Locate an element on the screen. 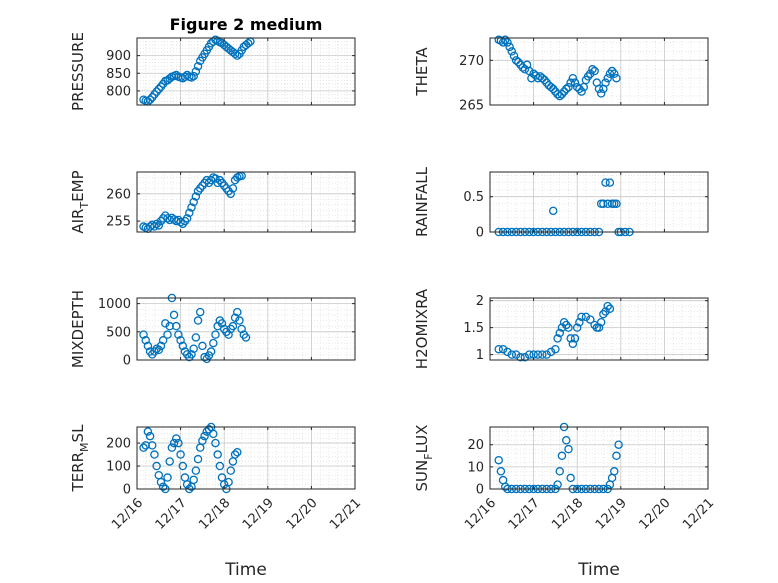 This screenshot has width=778, height=583. panel-air_temp: 255 260 AIRTEMP is located at coordinates (212, 202).